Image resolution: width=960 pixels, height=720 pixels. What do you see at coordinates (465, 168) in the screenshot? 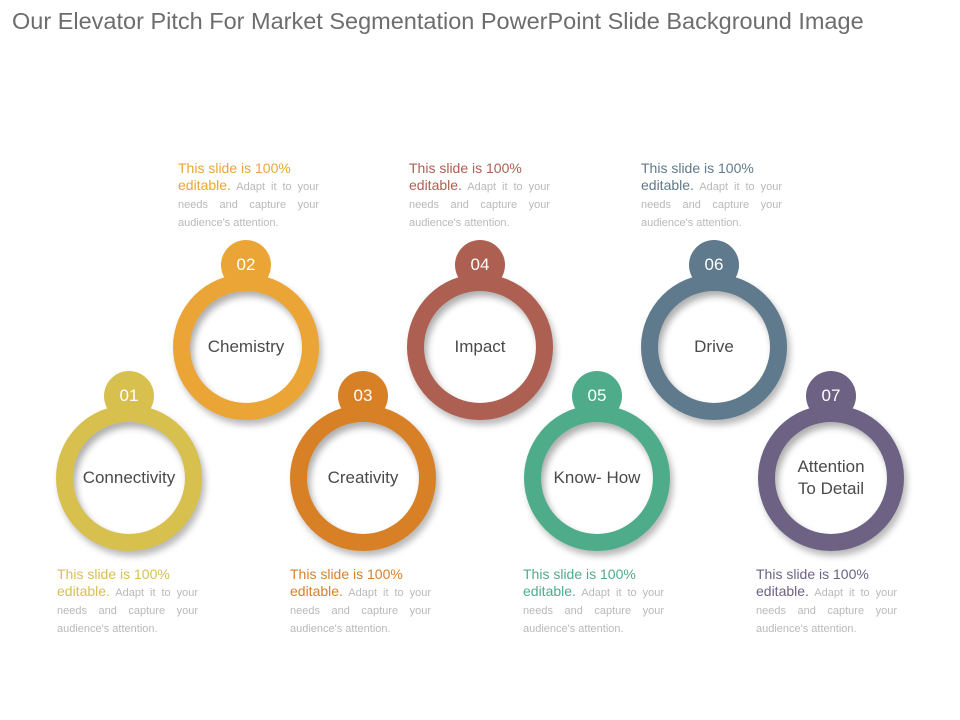
I see `description-04-highlight: This slide is 100%` at bounding box center [465, 168].